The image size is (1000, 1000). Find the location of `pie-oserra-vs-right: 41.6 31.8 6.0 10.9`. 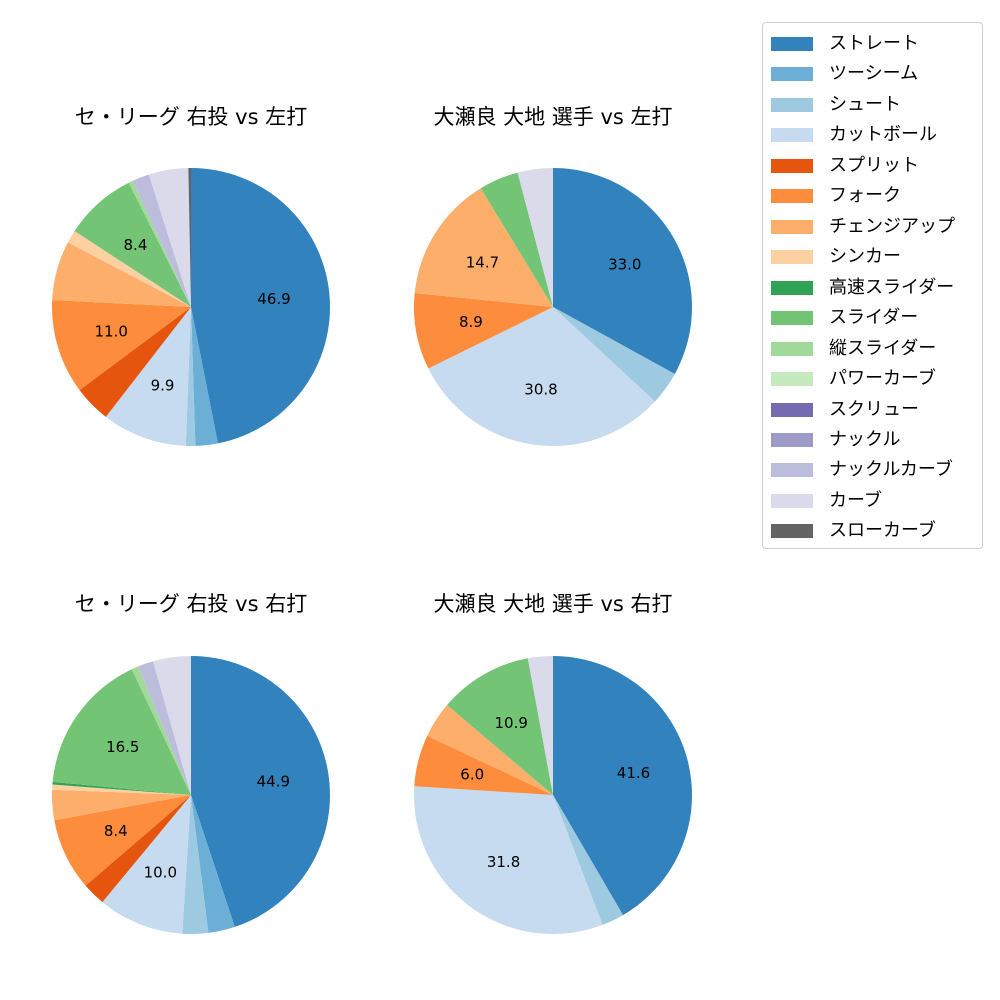

pie-oserra-vs-right: 41.6 31.8 6.0 10.9 is located at coordinates (553, 795).